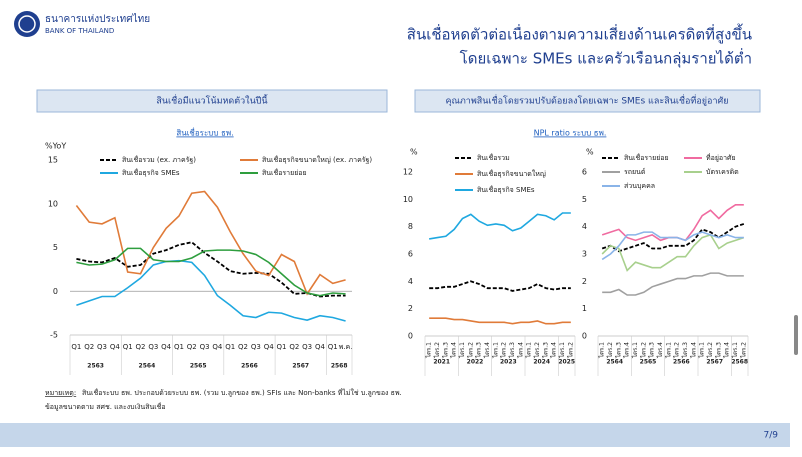 This screenshot has width=802, height=457. I want to click on x-group-label: 2022, so click(475, 362).